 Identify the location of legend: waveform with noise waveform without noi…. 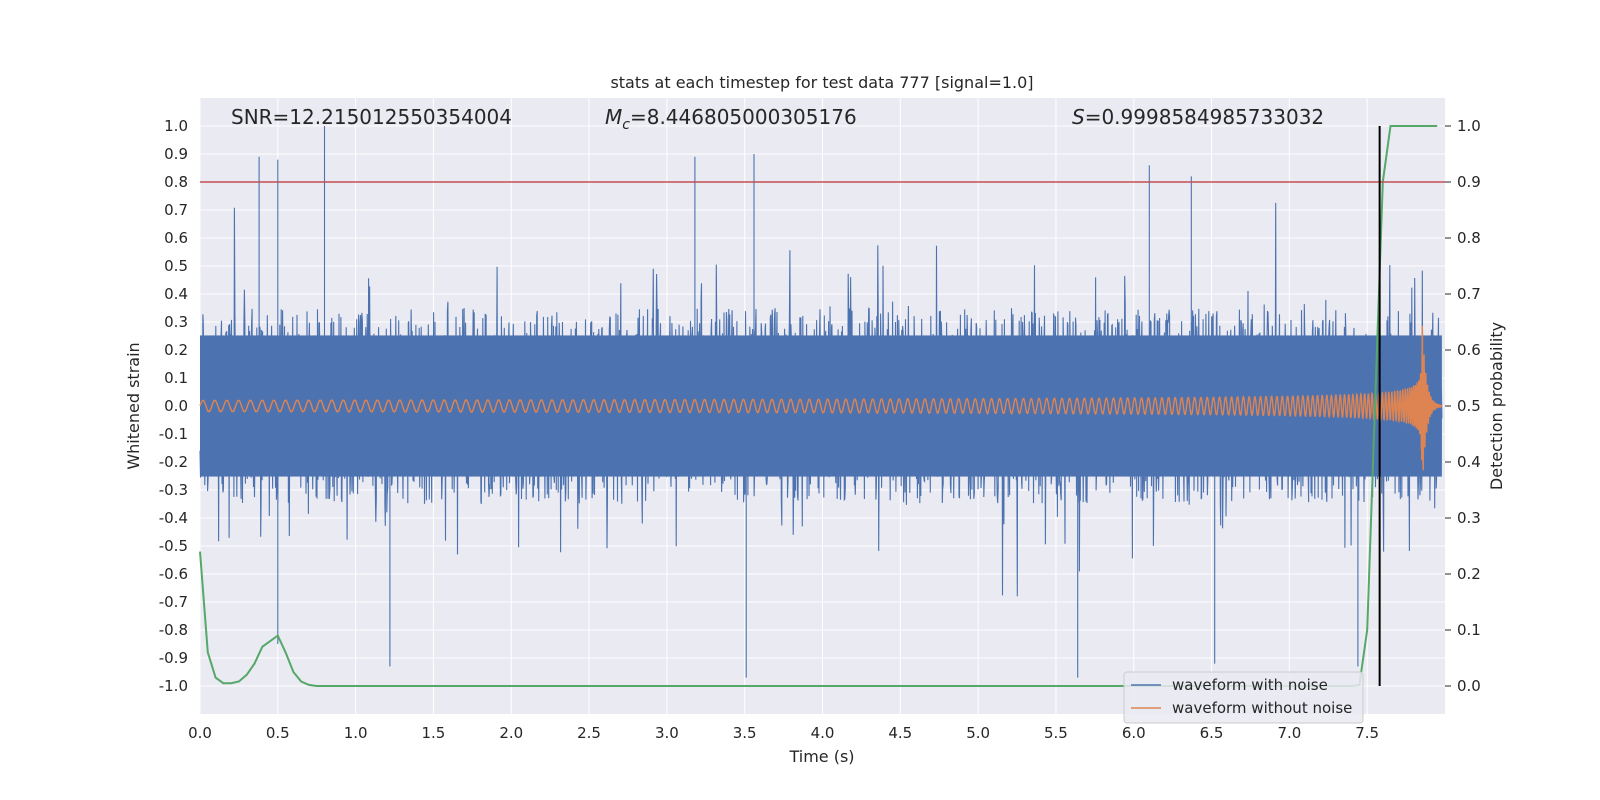
(1243, 697).